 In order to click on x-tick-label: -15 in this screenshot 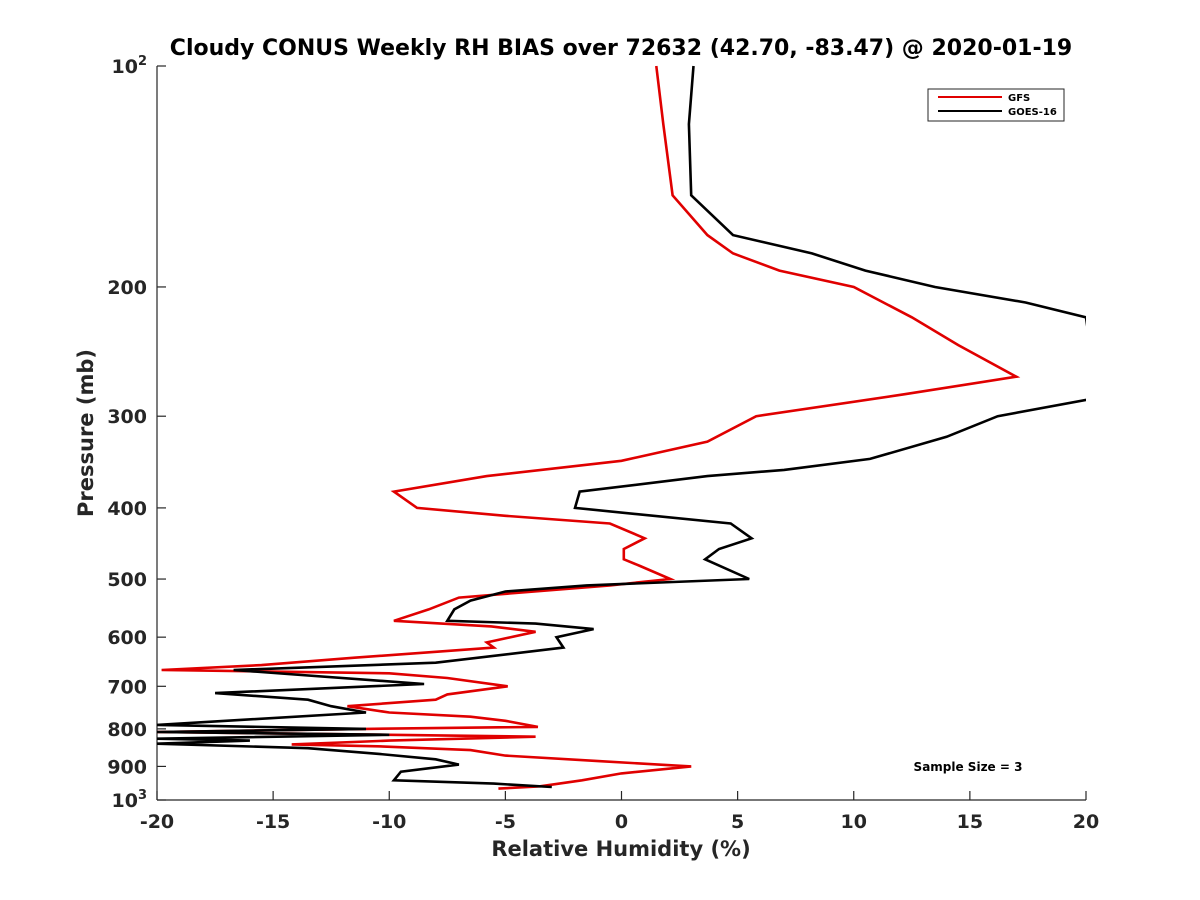, I will do `click(273, 822)`.